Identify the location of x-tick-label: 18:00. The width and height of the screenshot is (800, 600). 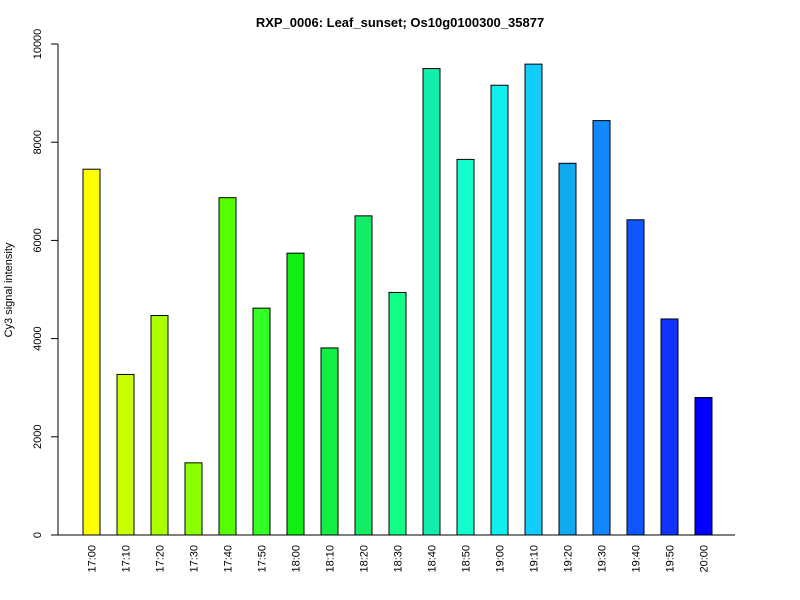
(297, 559).